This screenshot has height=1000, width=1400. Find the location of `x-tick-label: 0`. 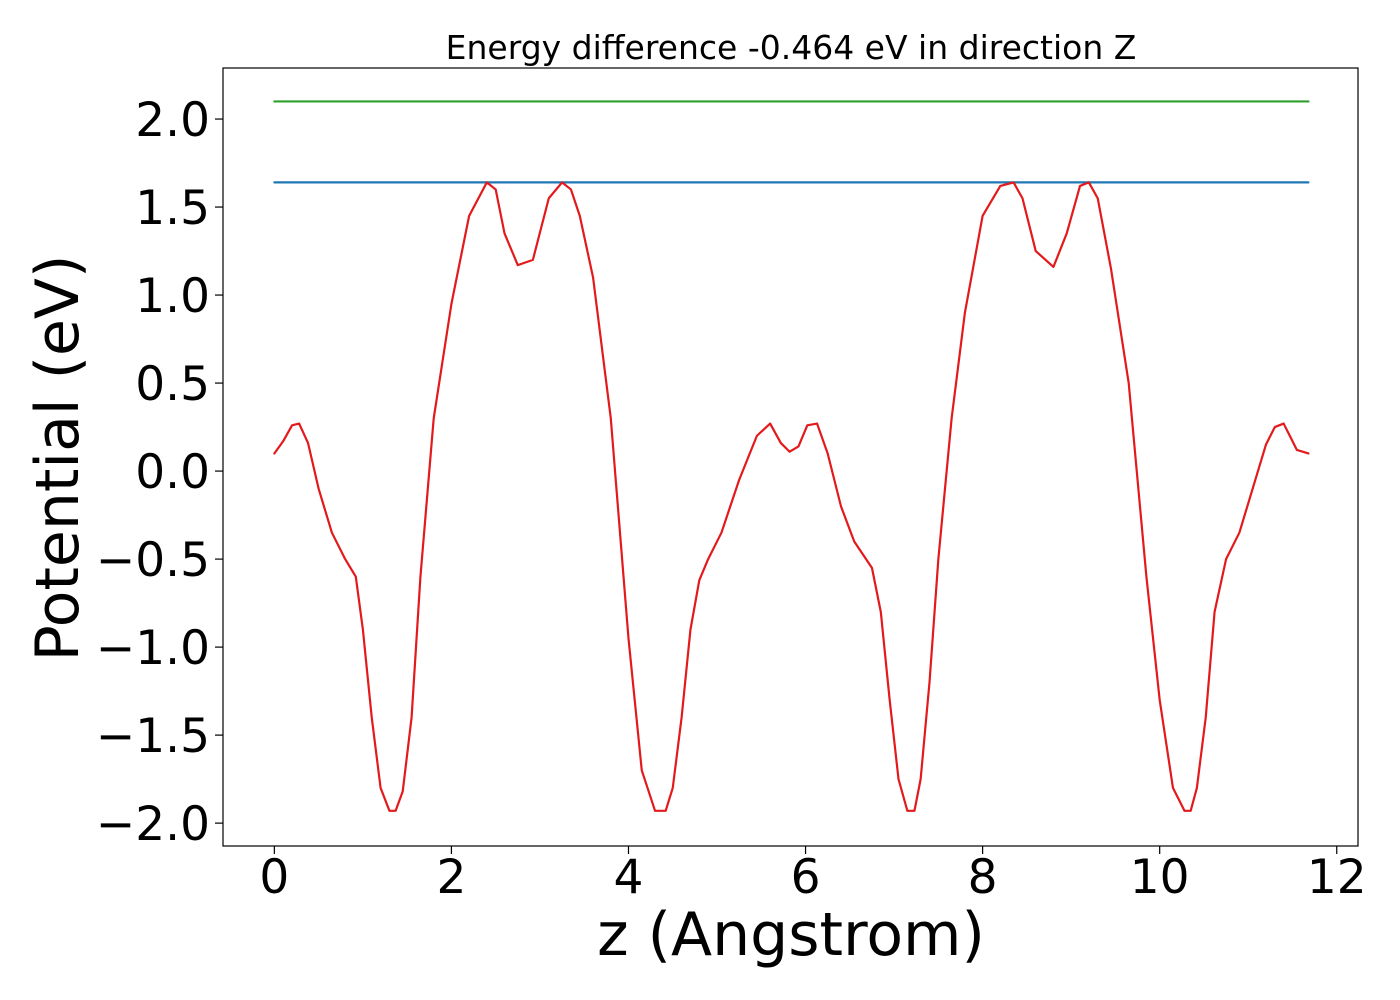

x-tick-label: 0 is located at coordinates (274, 877).